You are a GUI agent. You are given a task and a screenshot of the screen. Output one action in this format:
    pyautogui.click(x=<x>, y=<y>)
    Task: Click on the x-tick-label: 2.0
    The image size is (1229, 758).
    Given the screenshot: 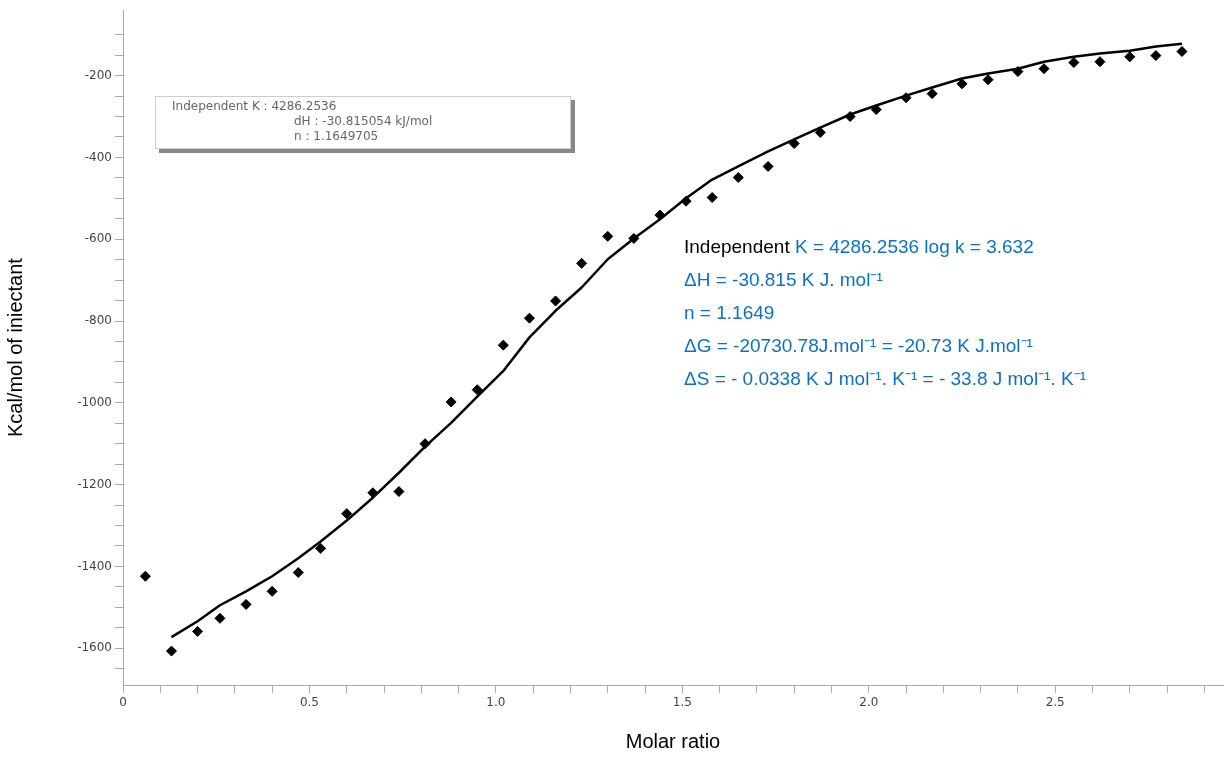 What is the action you would take?
    pyautogui.click(x=869, y=702)
    